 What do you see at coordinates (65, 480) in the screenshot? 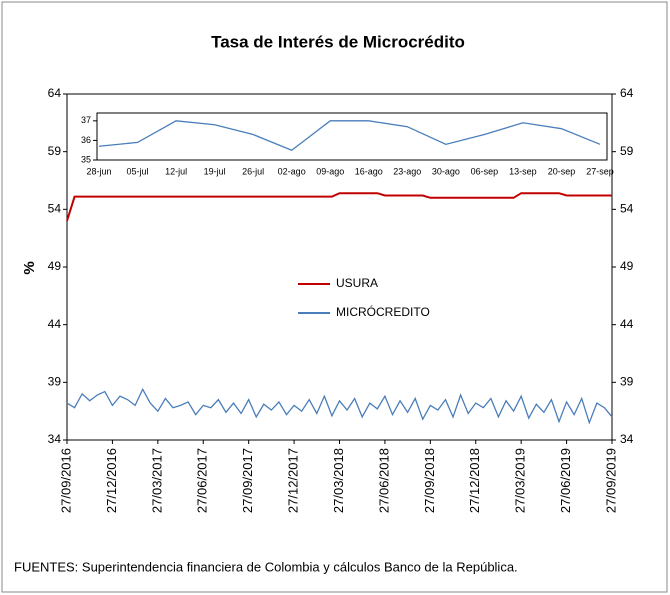
I see `x-tick-label: 27/09/2016` at bounding box center [65, 480].